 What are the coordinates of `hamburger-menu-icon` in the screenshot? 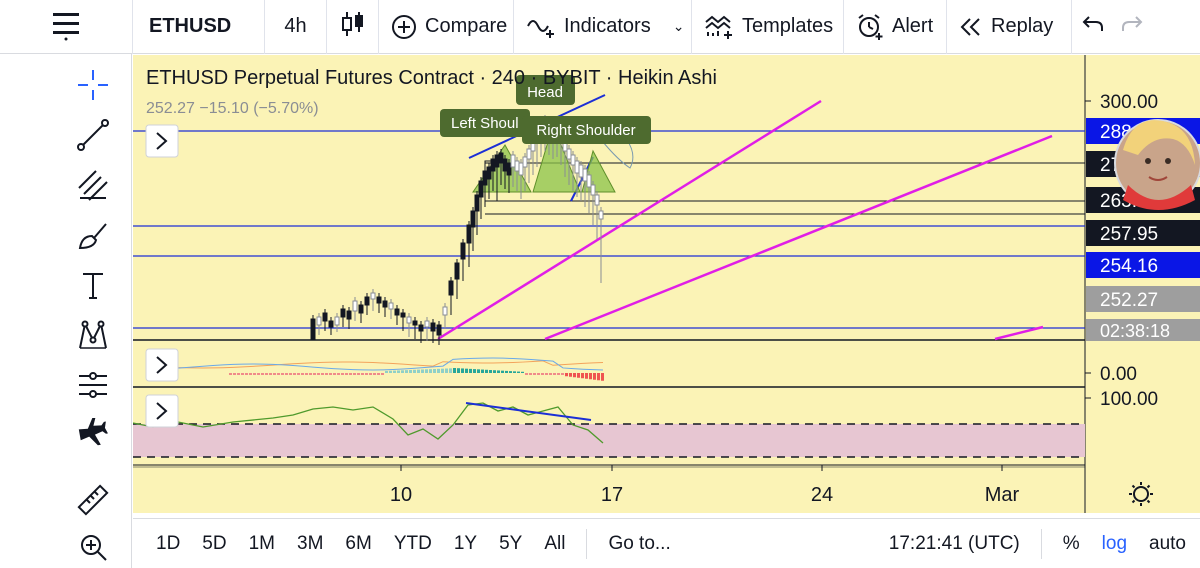 It's located at (66, 27).